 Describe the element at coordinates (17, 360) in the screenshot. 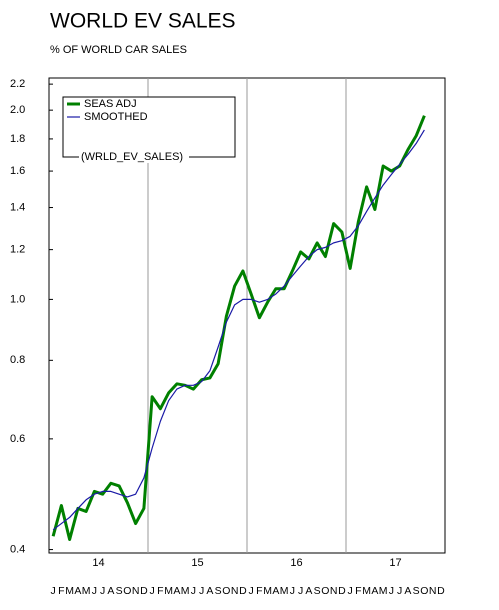

I see `y-tick-label: 0.8` at that location.